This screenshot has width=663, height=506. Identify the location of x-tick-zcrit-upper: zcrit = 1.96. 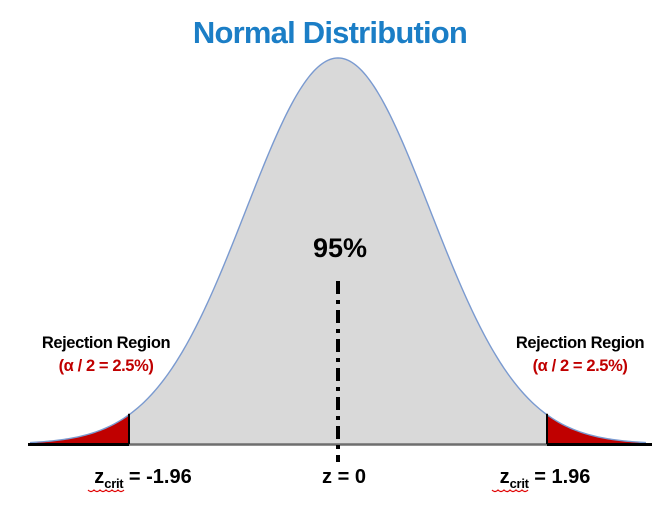
(545, 478).